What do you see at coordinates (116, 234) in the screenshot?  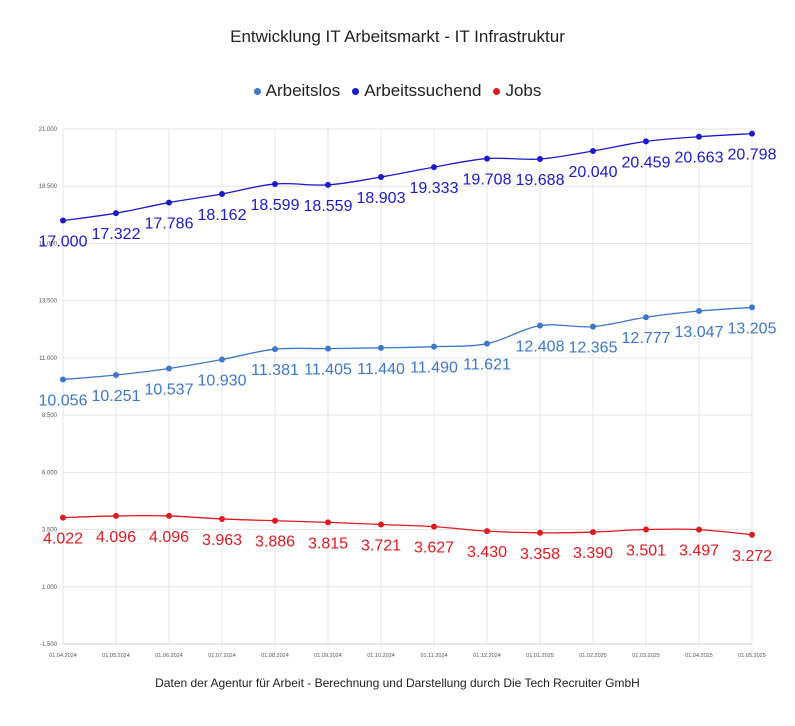 I see `data-label-arbeitssuchend: 17.322` at bounding box center [116, 234].